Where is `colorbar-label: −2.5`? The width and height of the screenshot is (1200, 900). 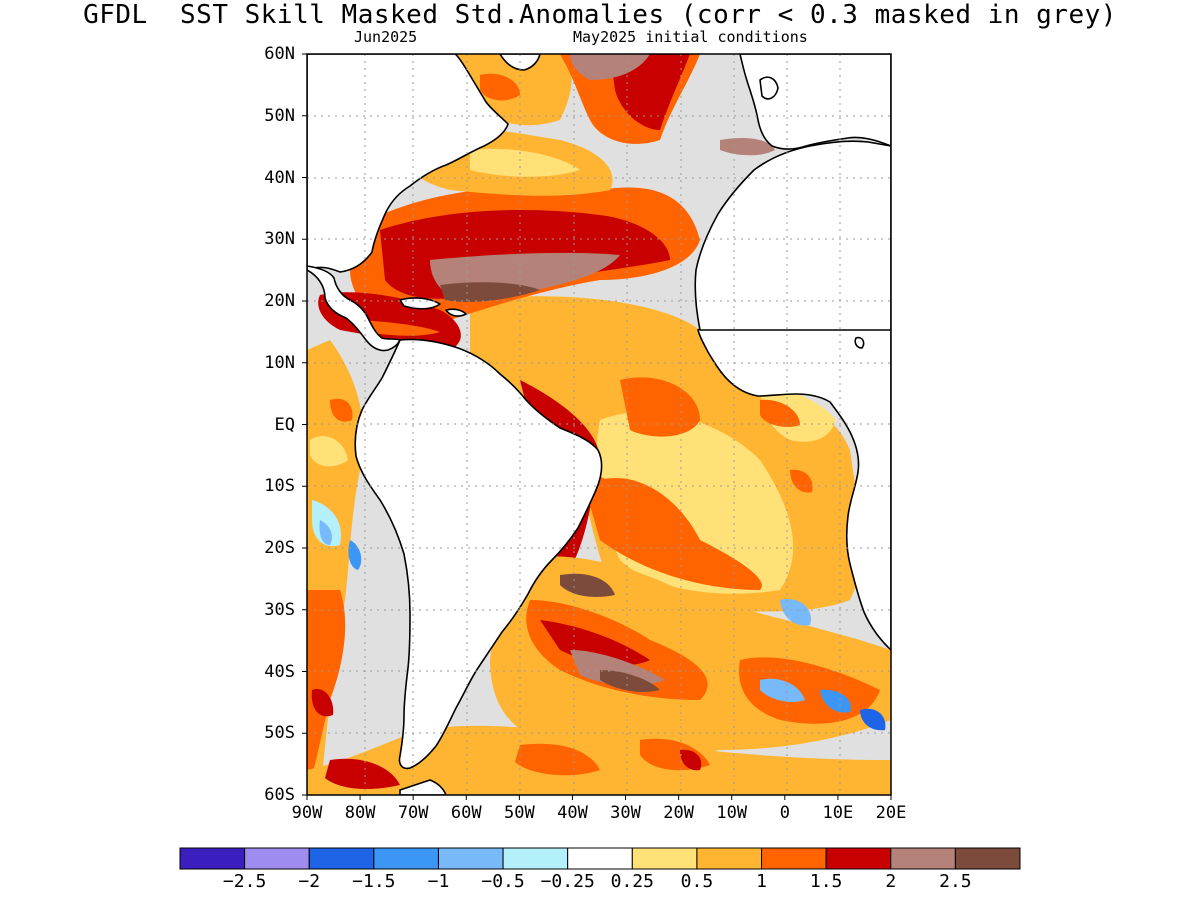
colorbar-label: −2.5 is located at coordinates (244, 881).